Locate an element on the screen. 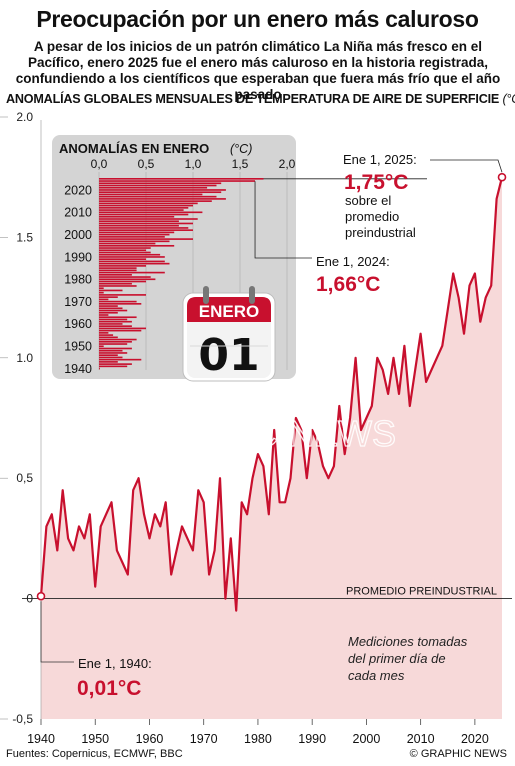  calendar-ring-right is located at coordinates (252, 295).